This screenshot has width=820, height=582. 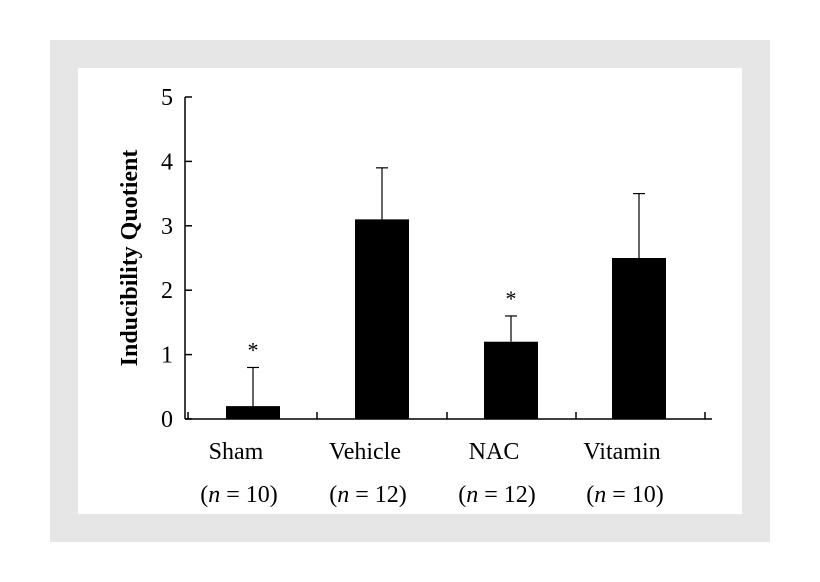 I want to click on y-tick-label: 2, so click(x=167, y=291).